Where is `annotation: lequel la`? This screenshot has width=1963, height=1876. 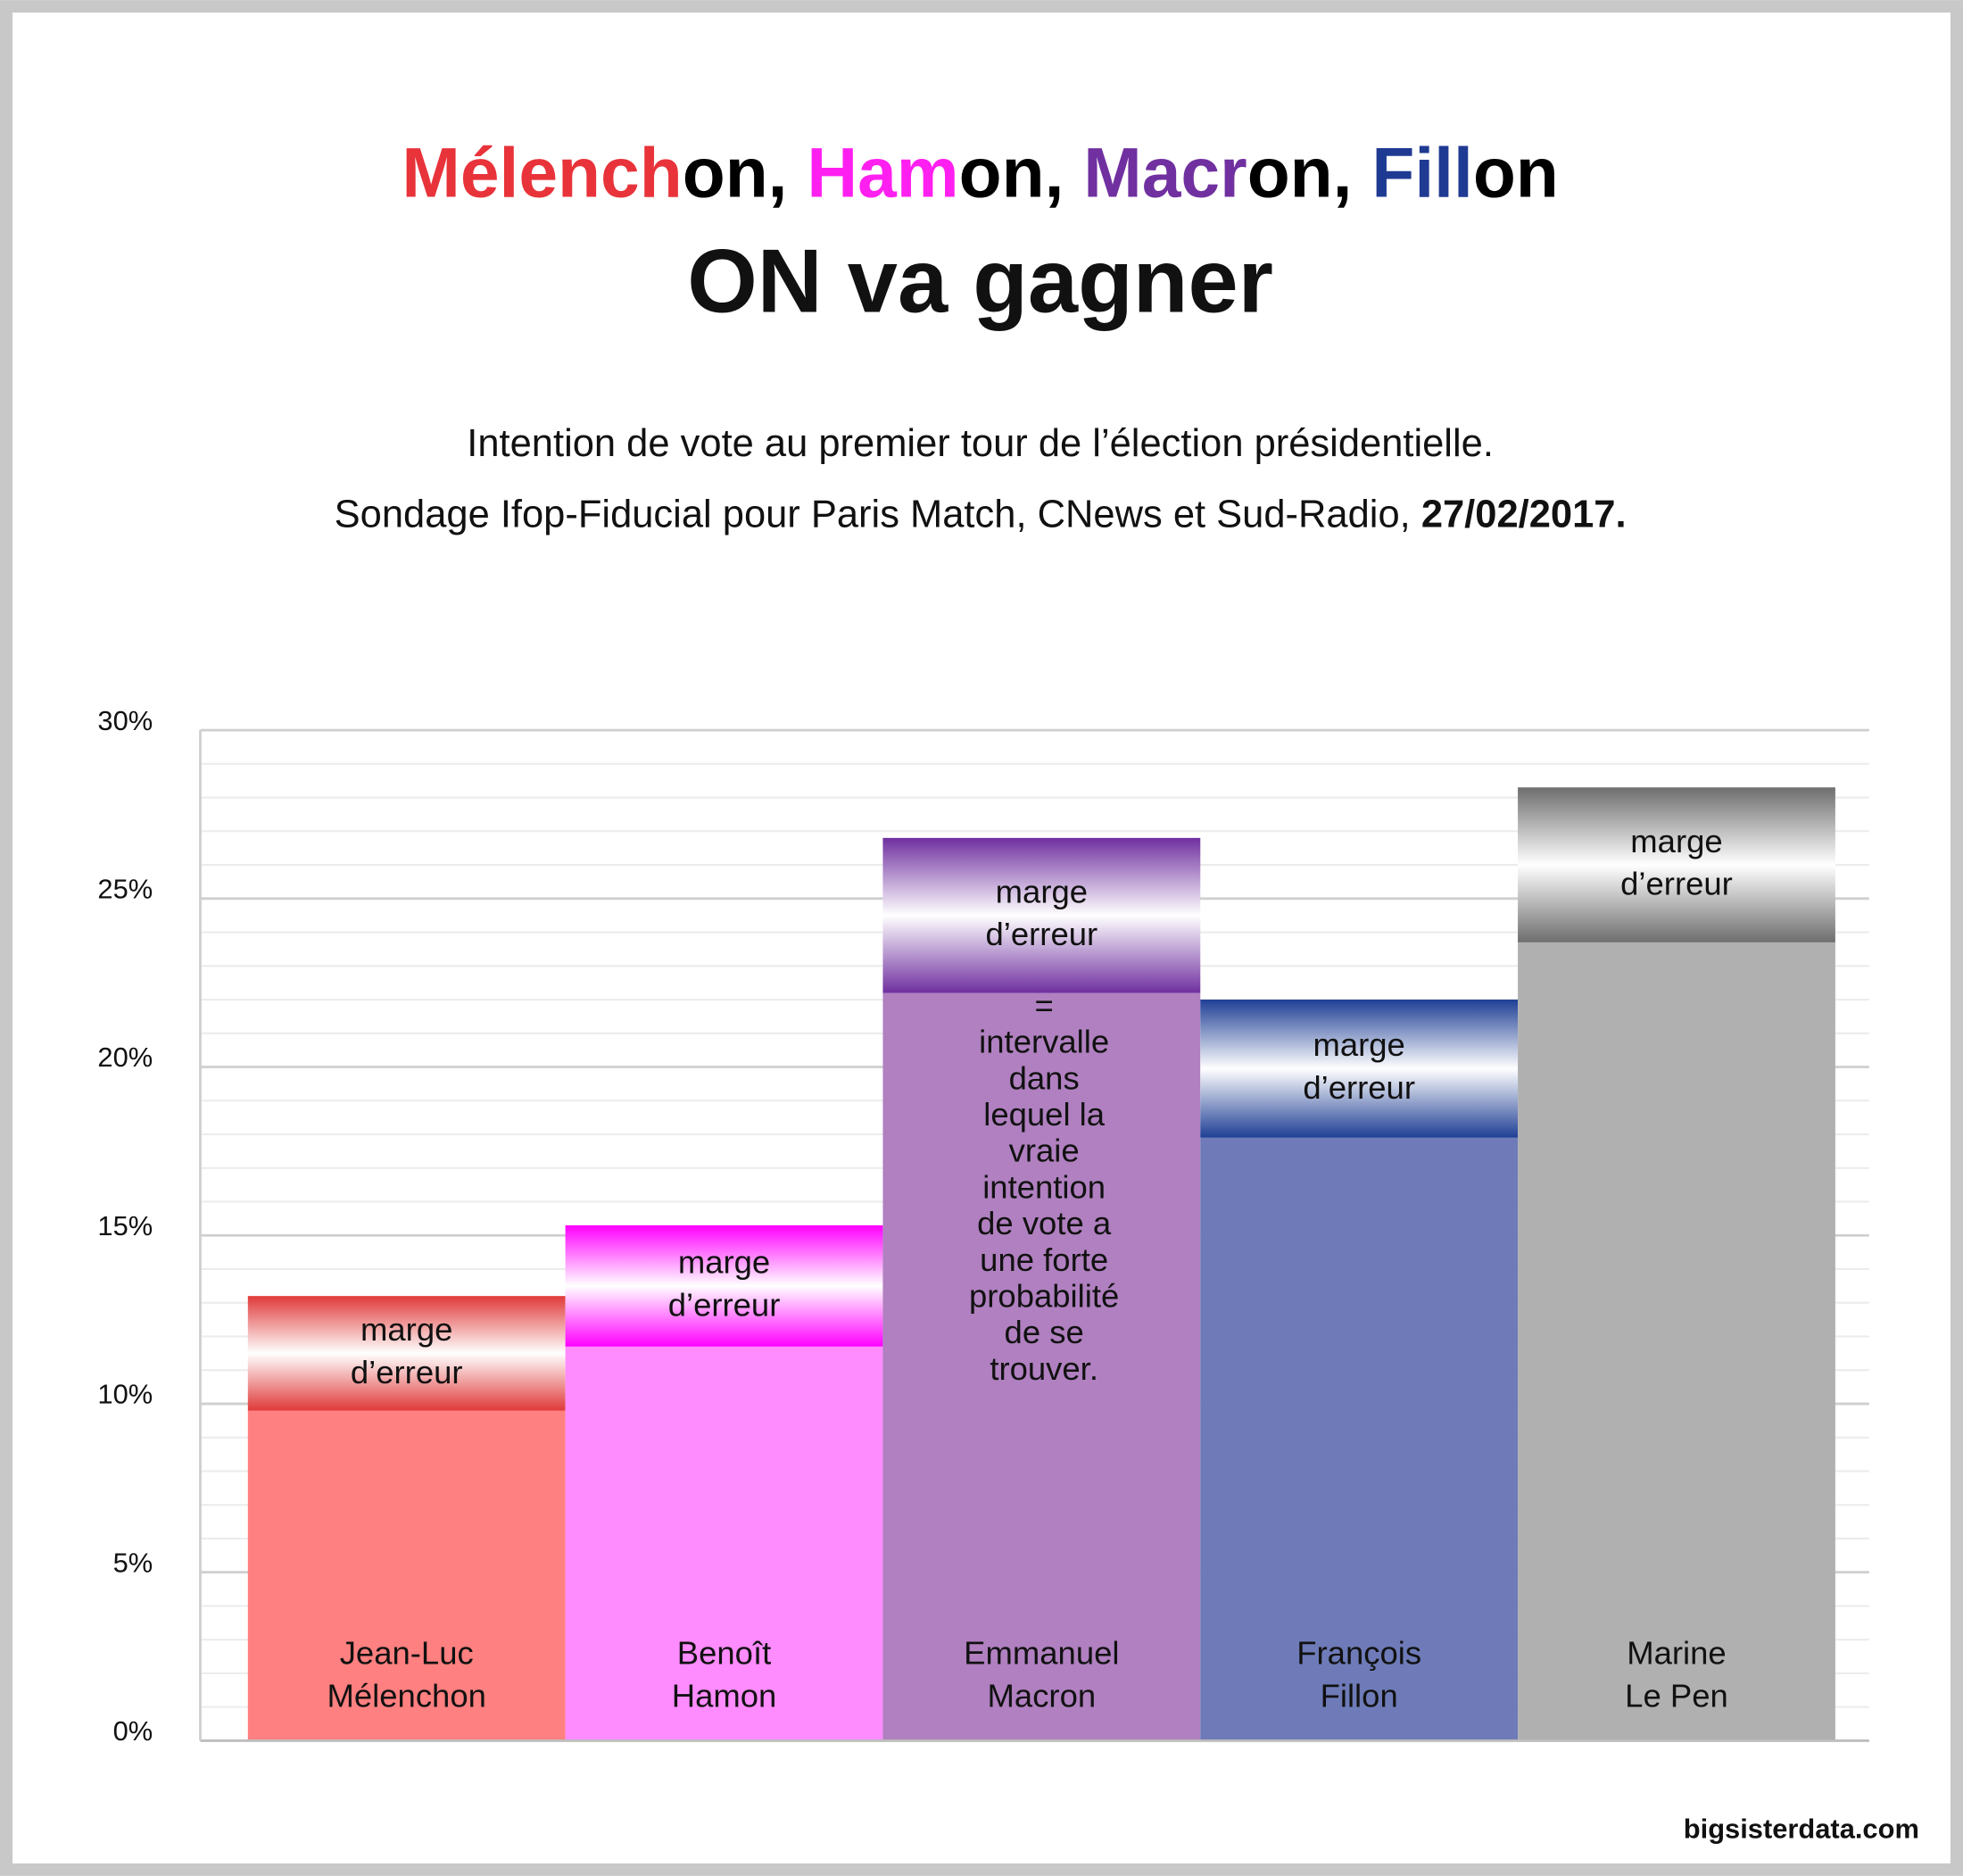
annotation: lequel la is located at coordinates (1044, 1114).